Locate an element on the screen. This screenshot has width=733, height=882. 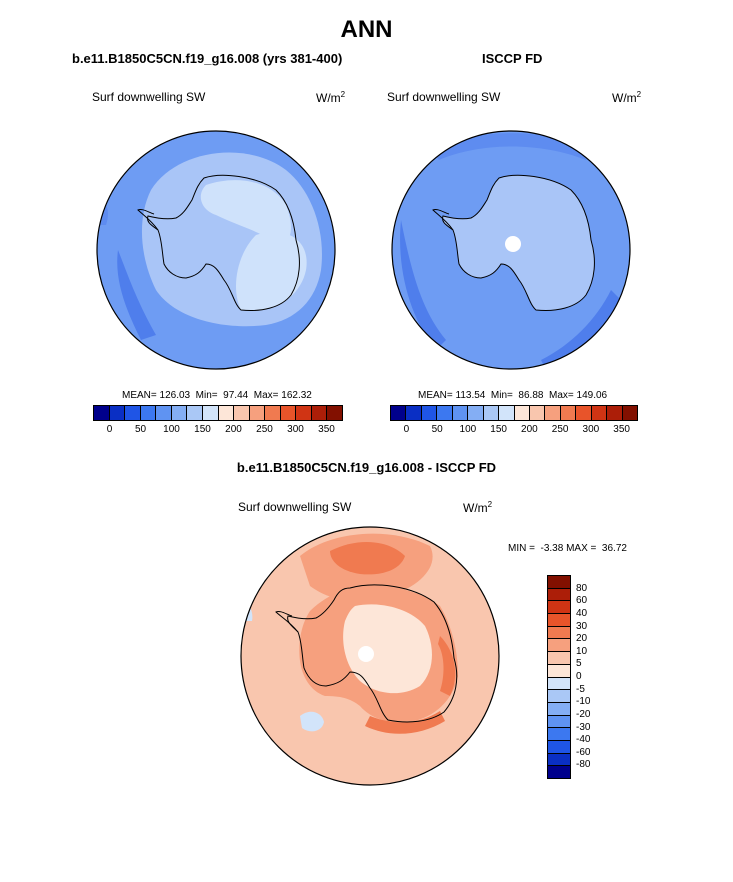
right-units: W/m2 is located at coordinates (627, 97).